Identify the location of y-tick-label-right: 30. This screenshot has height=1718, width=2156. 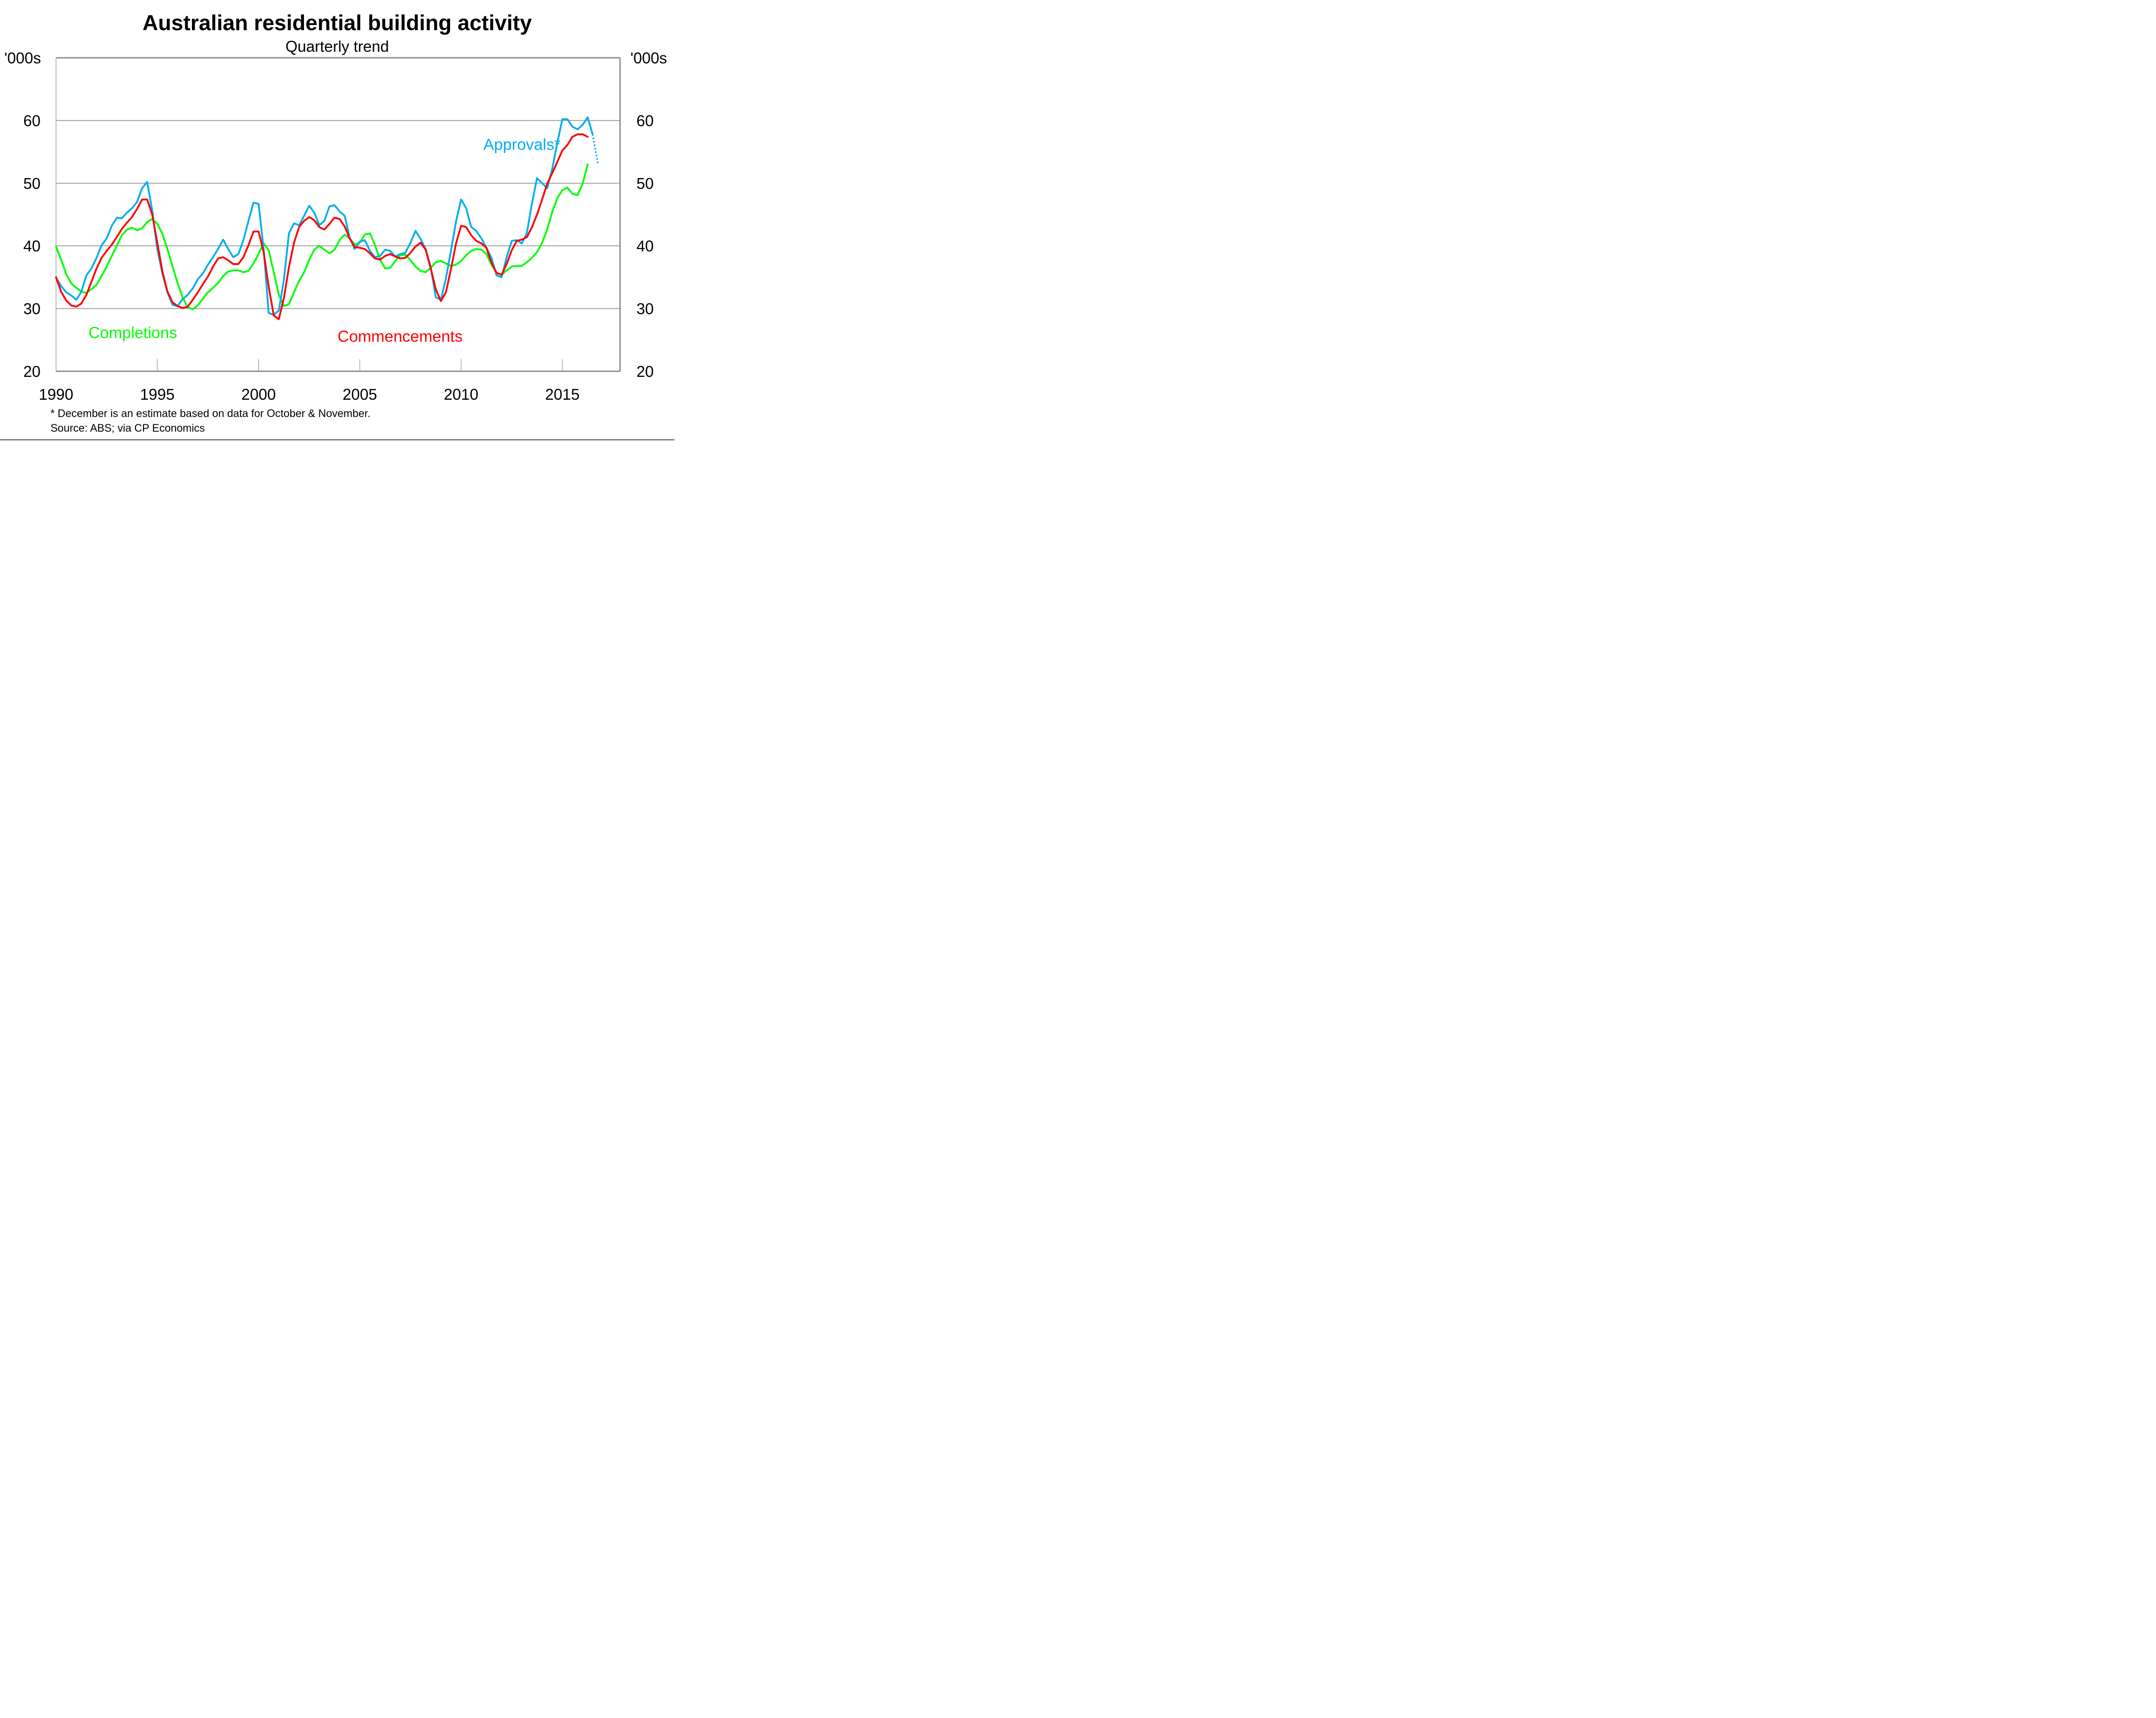
(645, 309).